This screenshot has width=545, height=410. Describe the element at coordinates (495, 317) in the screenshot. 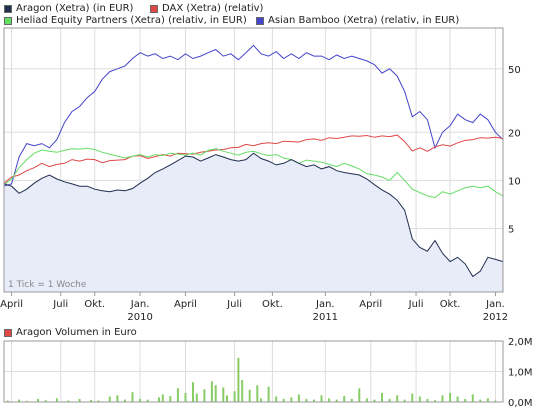

I see `x-year-label: 2012` at that location.